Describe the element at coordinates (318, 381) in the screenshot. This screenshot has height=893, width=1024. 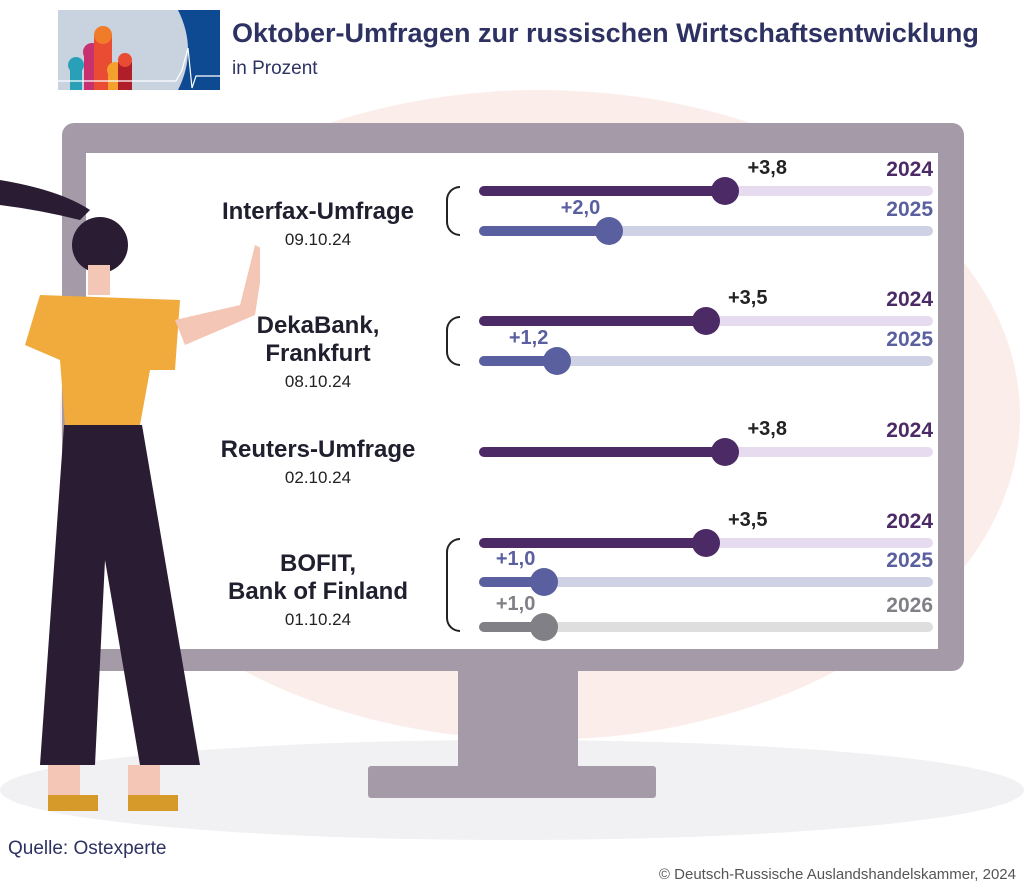
I see `survey-date: 08.10.24` at that location.